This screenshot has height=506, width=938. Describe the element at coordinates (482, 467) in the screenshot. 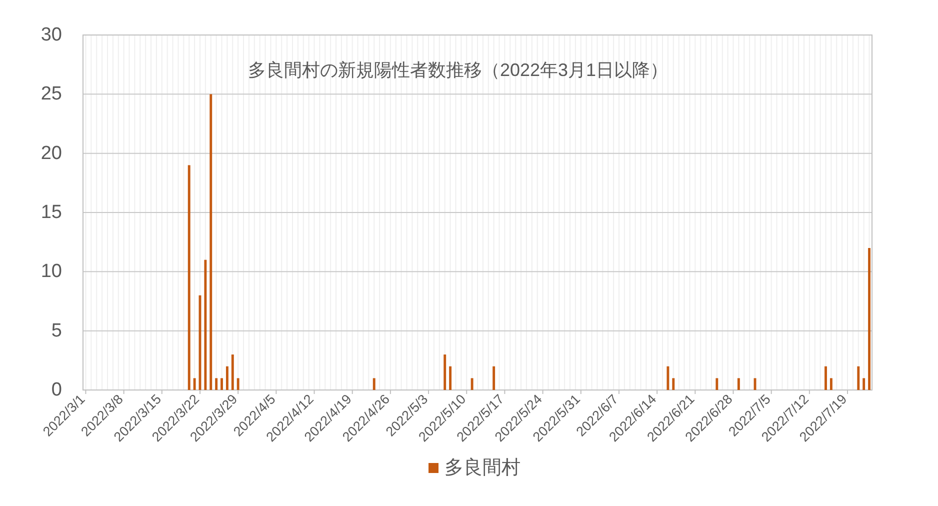

I see `legend-label: 多良間村` at that location.